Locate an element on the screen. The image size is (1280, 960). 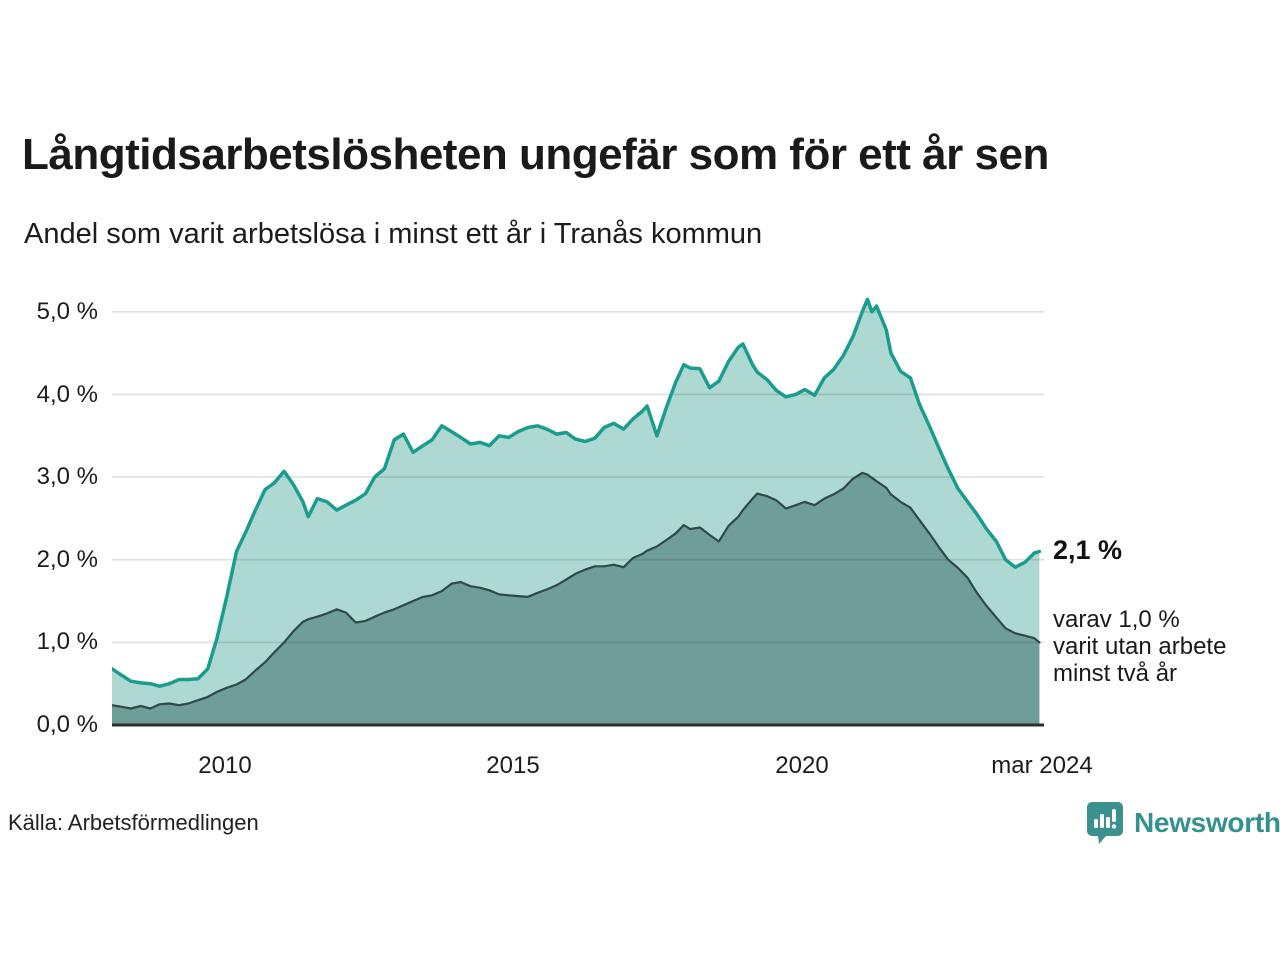
newsworthy-logo: Newsworthy is located at coordinates (1183, 823).